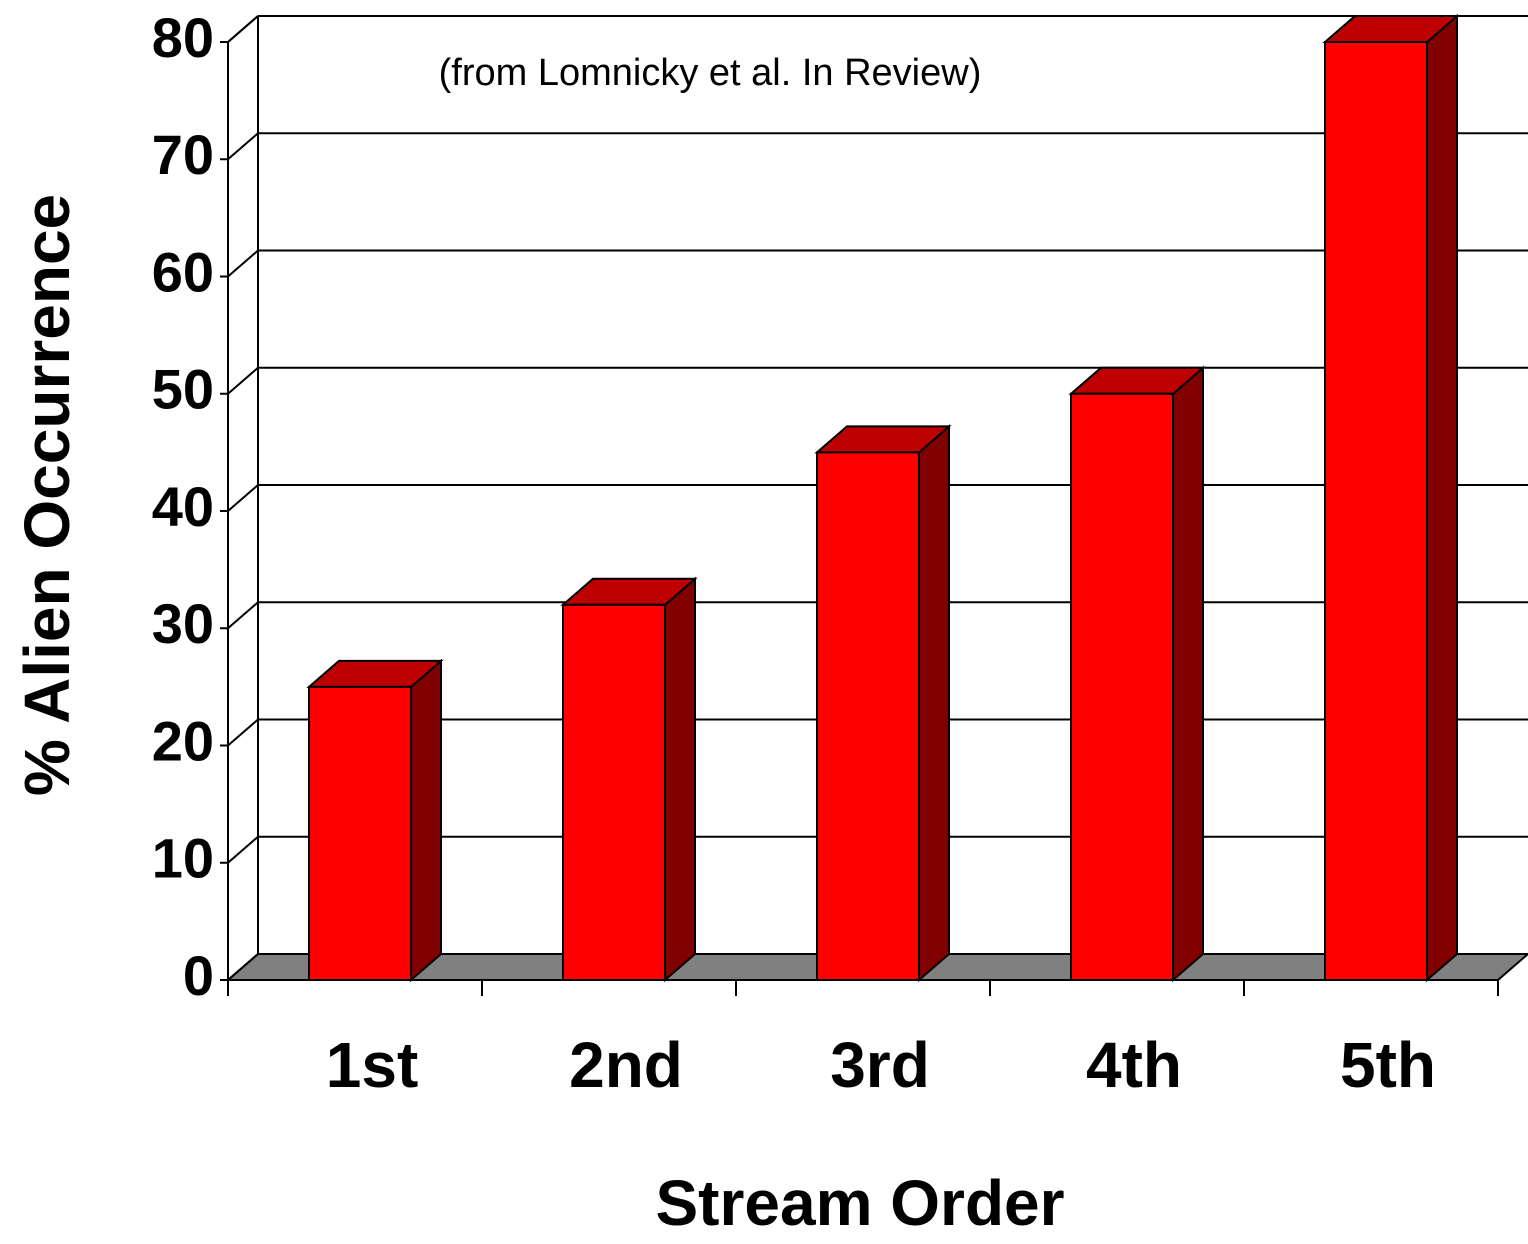 This screenshot has width=1528, height=1244. What do you see at coordinates (372, 1065) in the screenshot?
I see `x-tick-label: 1st` at bounding box center [372, 1065].